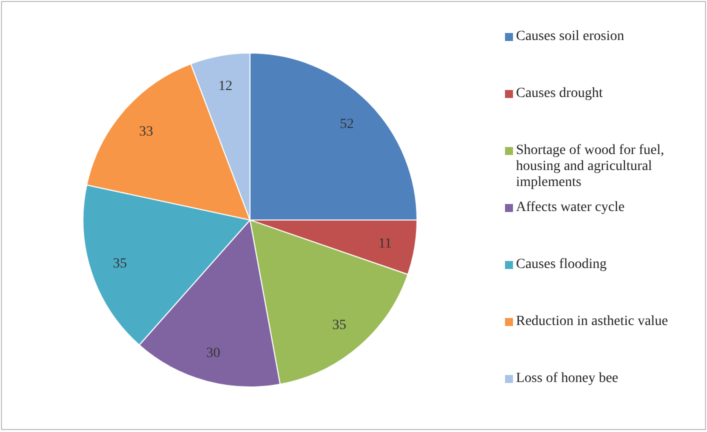 The width and height of the screenshot is (707, 432). I want to click on data-label: 30, so click(213, 353).